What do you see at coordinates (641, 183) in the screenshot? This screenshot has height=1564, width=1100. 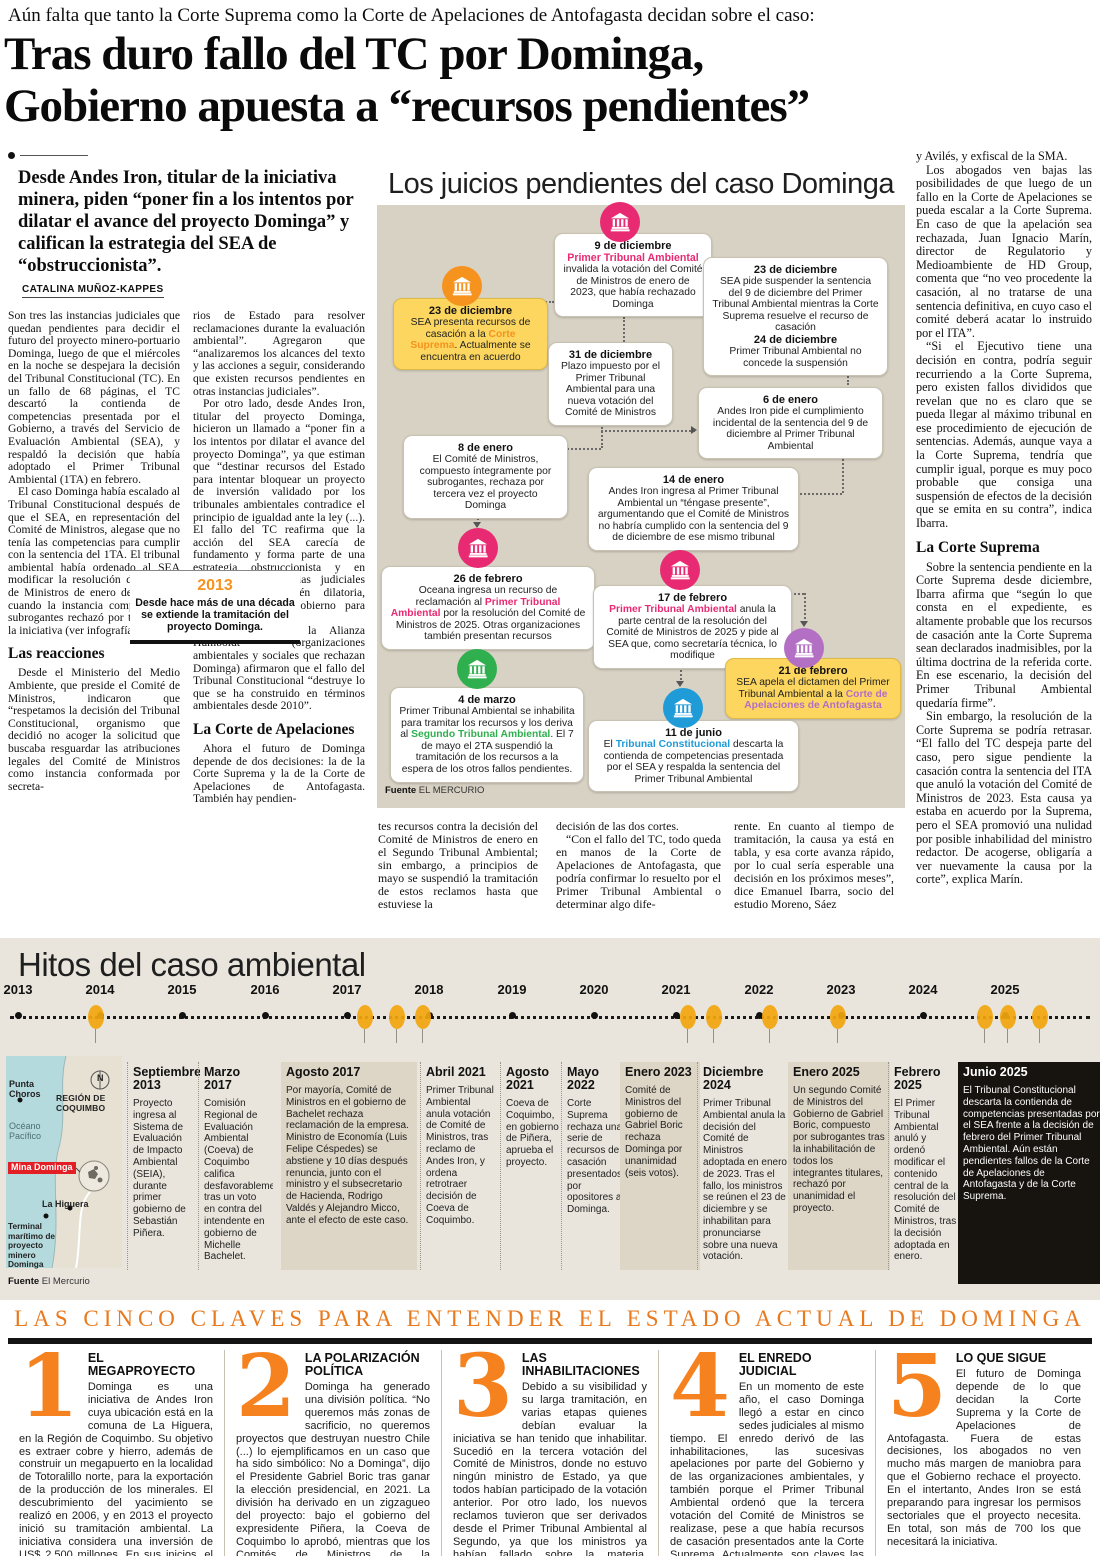 I see `infographic-title: Los juicios pendientes del caso Dominga` at bounding box center [641, 183].